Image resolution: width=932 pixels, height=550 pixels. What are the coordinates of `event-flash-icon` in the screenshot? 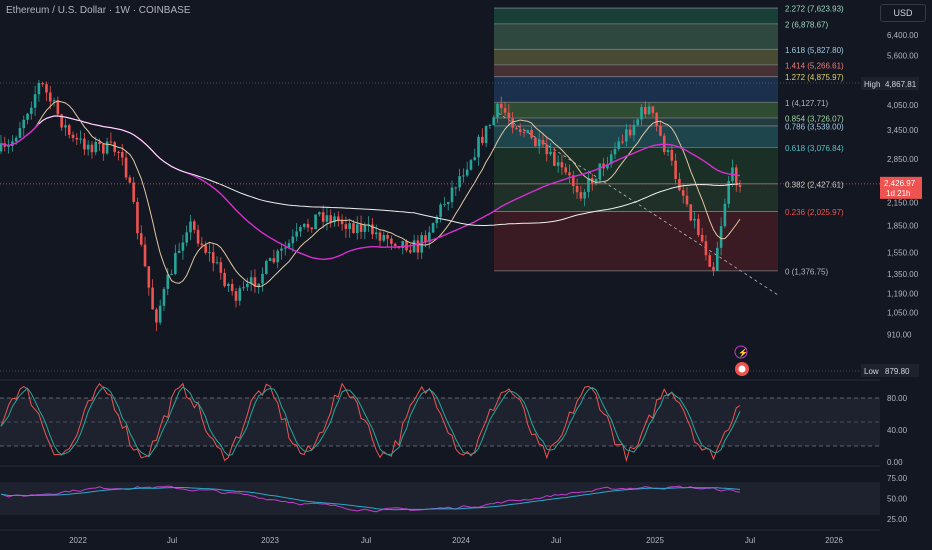 It's located at (741, 352).